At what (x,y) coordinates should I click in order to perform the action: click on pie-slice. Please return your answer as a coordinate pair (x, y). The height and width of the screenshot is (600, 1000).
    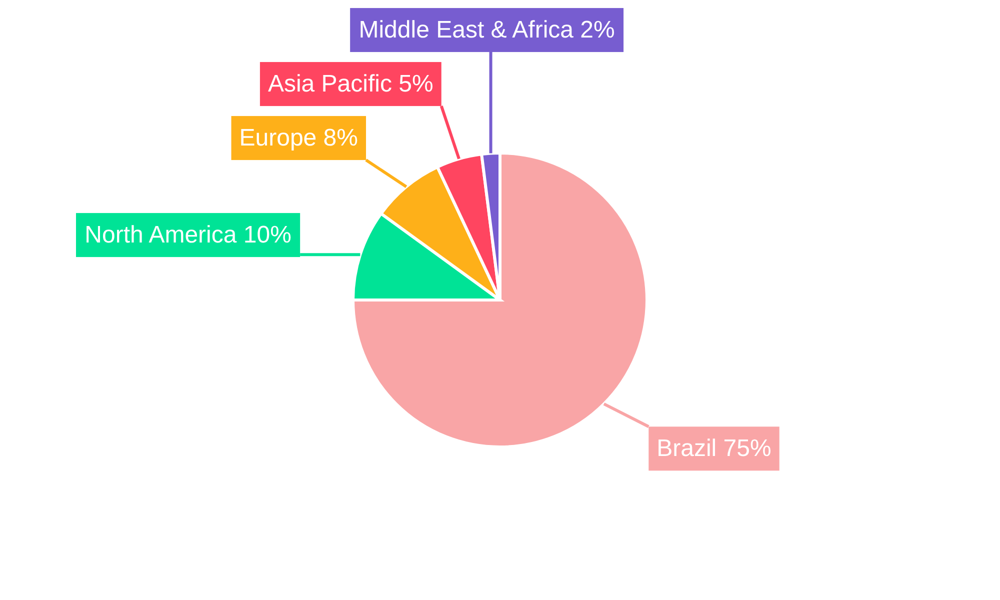
    Looking at the image, I should click on (500, 300).